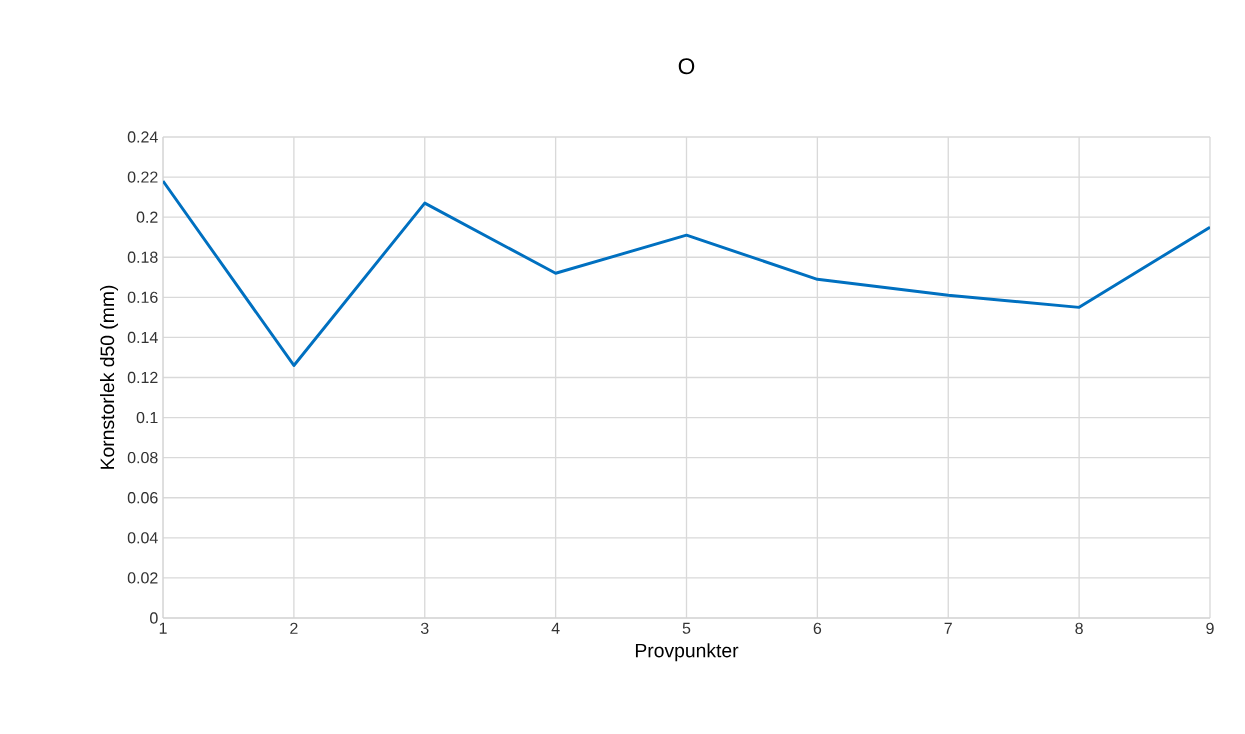 Image resolution: width=1245 pixels, height=734 pixels. Describe the element at coordinates (1210, 628) in the screenshot. I see `x-tick-label: 9` at that location.